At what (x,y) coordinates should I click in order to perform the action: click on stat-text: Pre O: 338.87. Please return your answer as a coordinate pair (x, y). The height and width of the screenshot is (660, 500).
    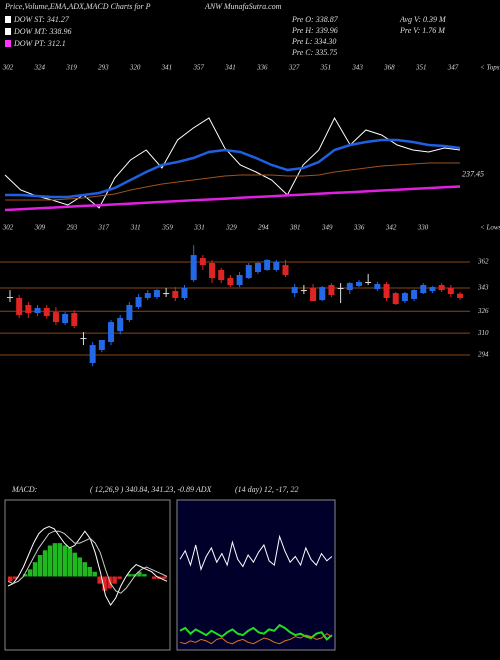
    Looking at the image, I should click on (315, 19).